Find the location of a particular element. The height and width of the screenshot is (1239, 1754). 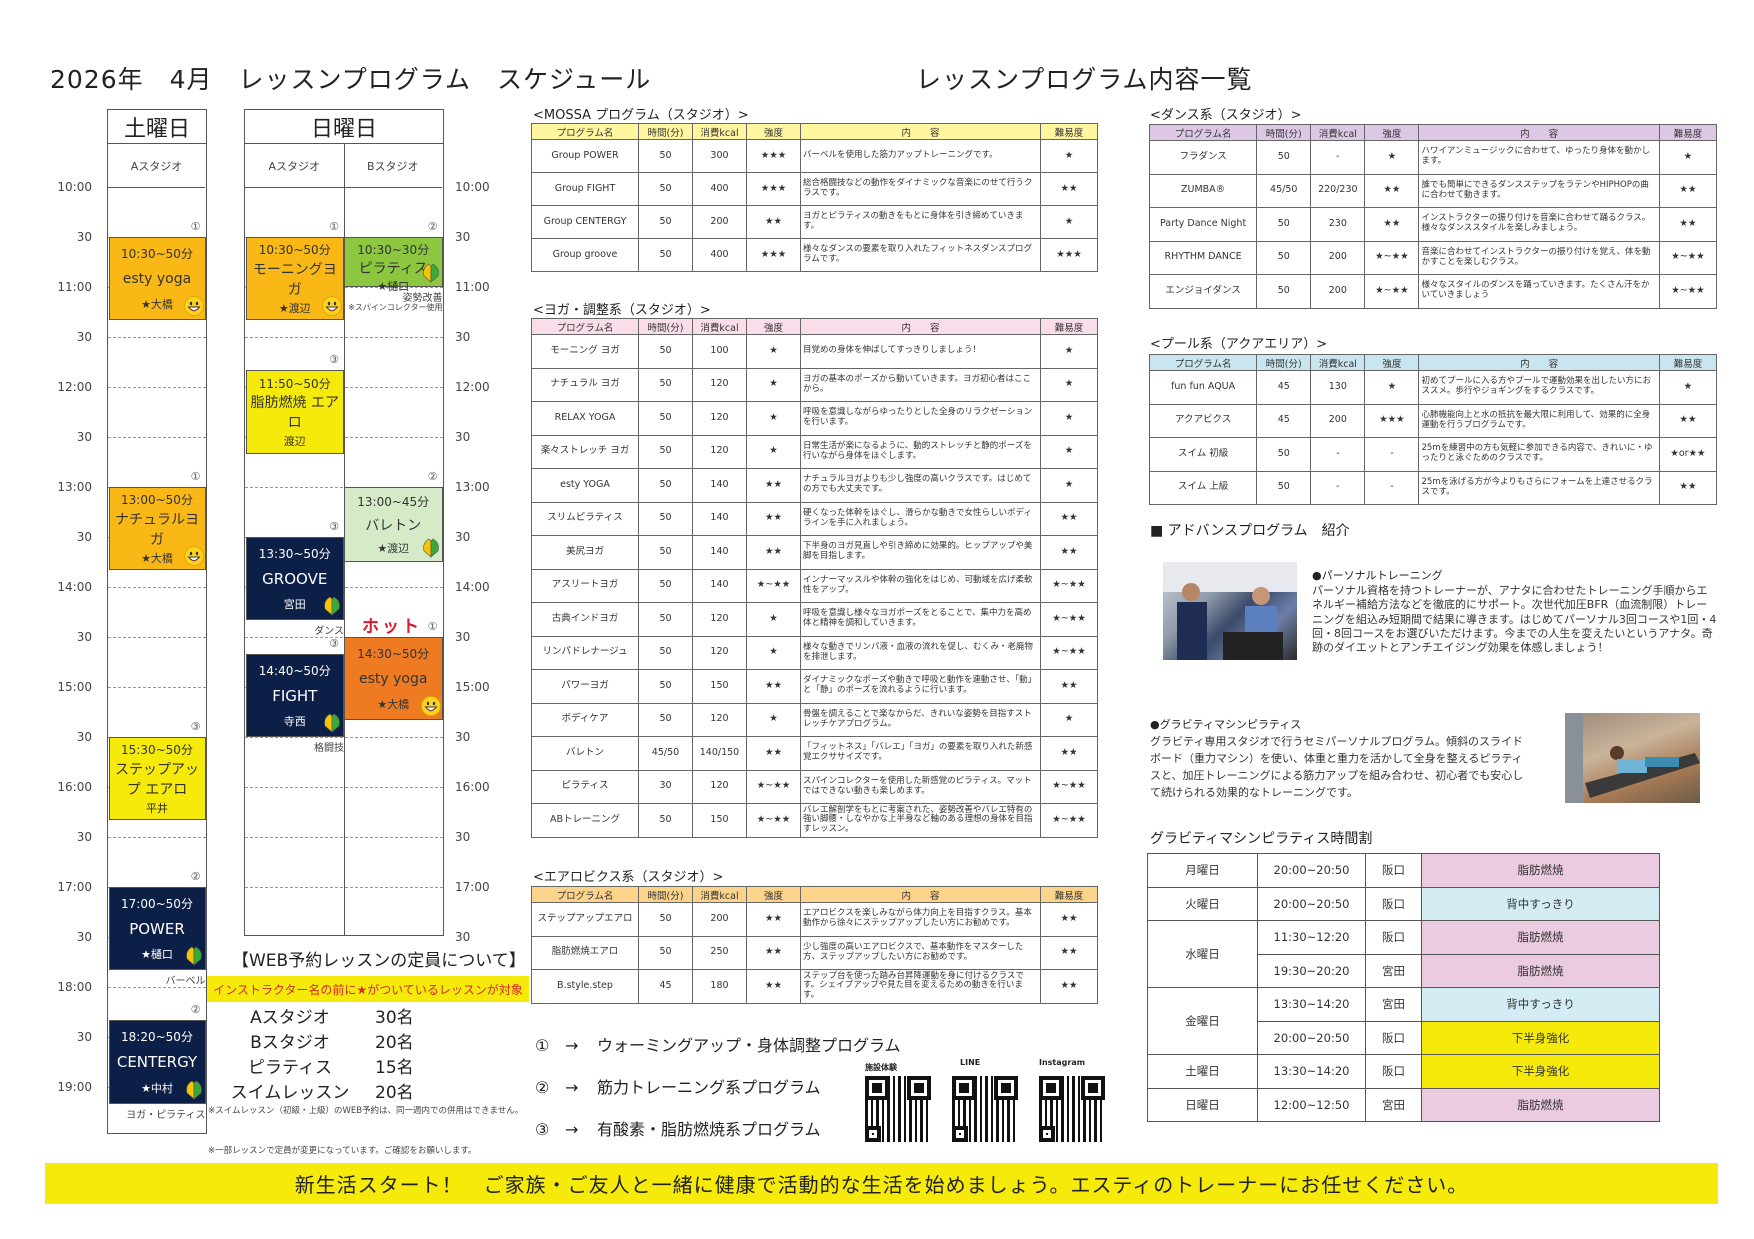

program-name: RHYTHM DANCE is located at coordinates (1203, 257).